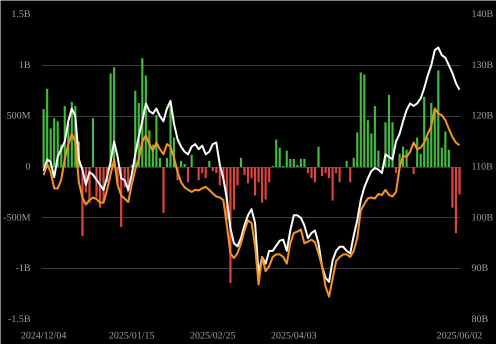  I want to click on y2-tick-label: 100B, so click(483, 218).